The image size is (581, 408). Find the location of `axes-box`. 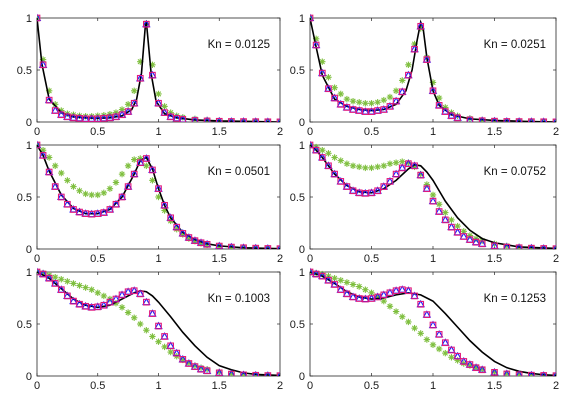

axes-box is located at coordinates (433, 324).